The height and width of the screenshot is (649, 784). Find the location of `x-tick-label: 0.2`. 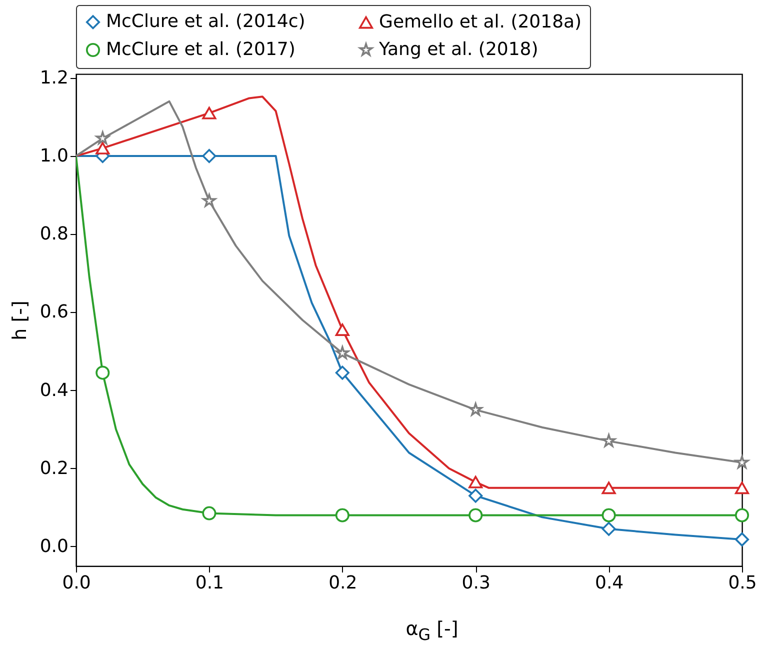

x-tick-label: 0.2 is located at coordinates (343, 583).